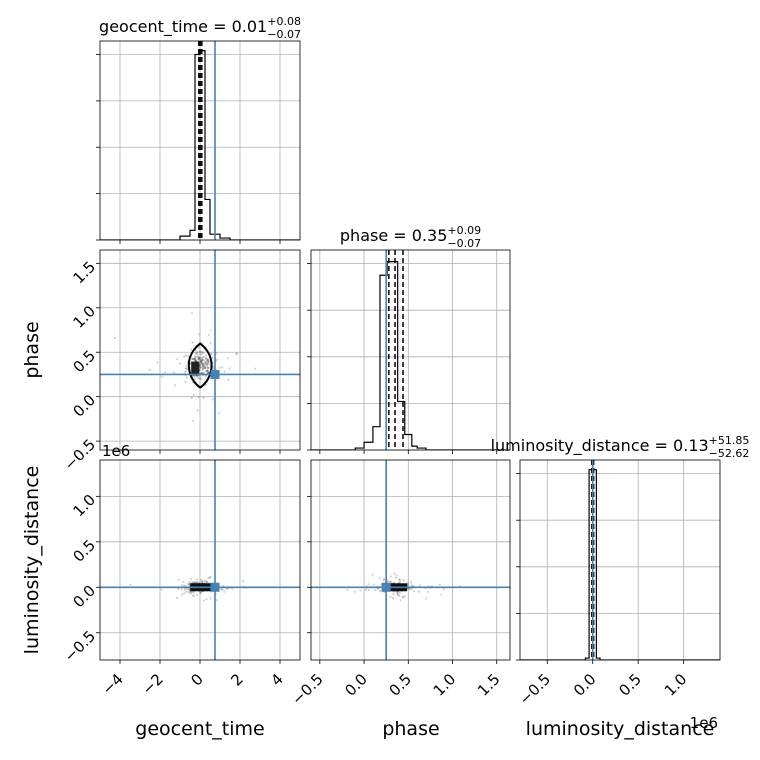 The height and width of the screenshot is (760, 760). What do you see at coordinates (84, 551) in the screenshot?
I see `y-tick-label: 0.5` at bounding box center [84, 551].